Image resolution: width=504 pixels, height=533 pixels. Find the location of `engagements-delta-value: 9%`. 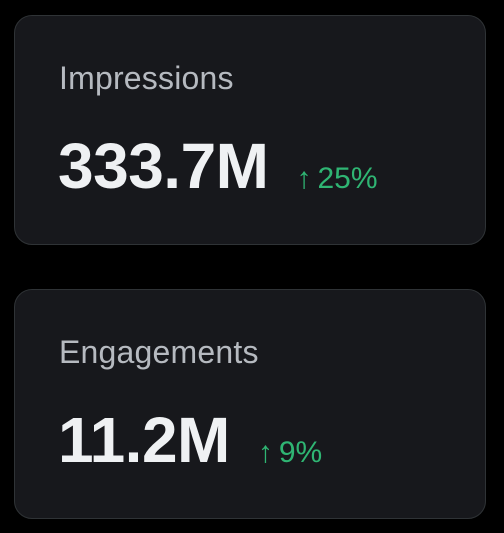

engagements-delta-value: 9% is located at coordinates (300, 452).